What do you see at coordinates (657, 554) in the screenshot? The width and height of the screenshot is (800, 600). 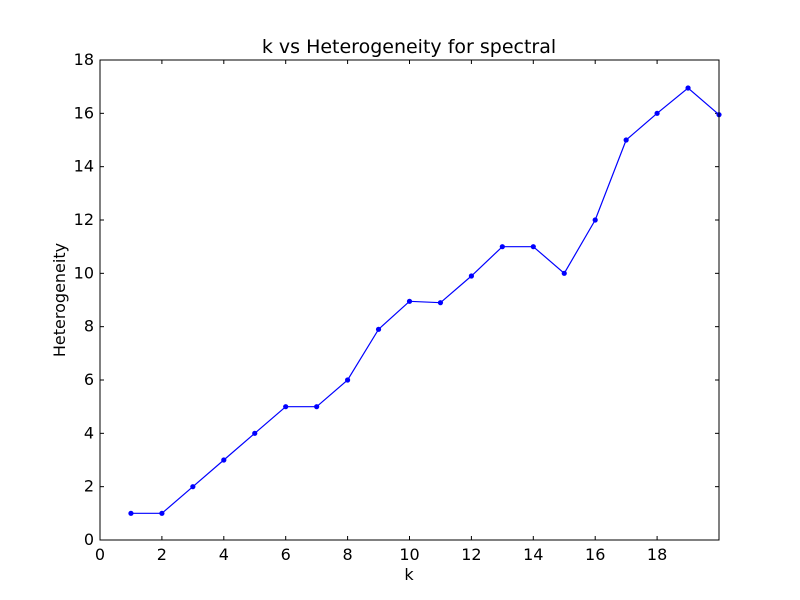 I see `x-tick-label: 18` at bounding box center [657, 554].